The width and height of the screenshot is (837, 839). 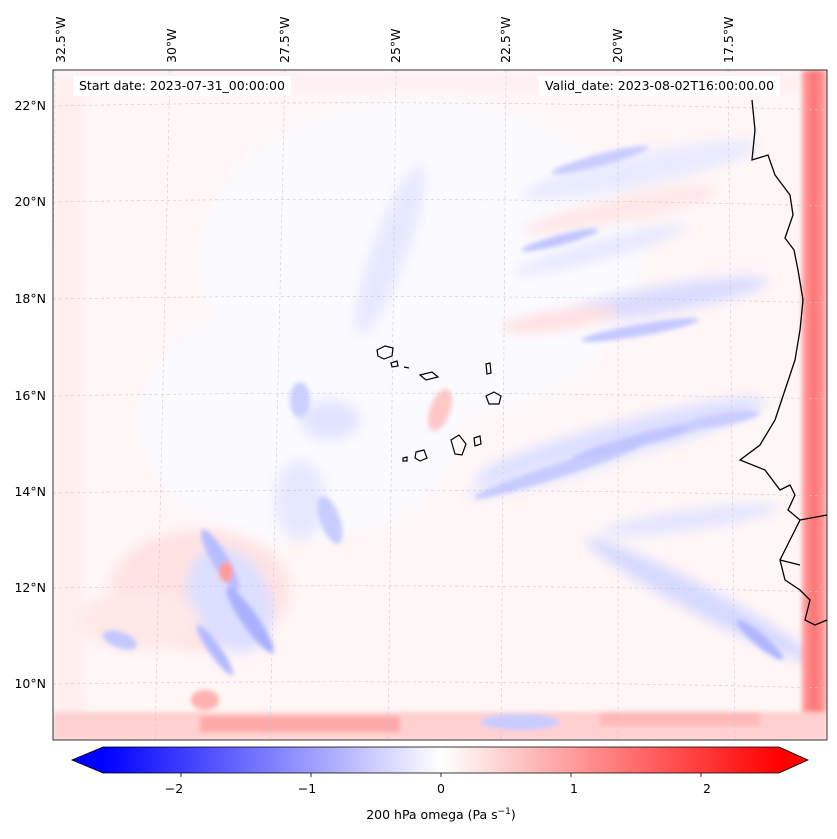 I want to click on colorbar-label-main: 200 hPa omega (Pa s, so click(x=432, y=815).